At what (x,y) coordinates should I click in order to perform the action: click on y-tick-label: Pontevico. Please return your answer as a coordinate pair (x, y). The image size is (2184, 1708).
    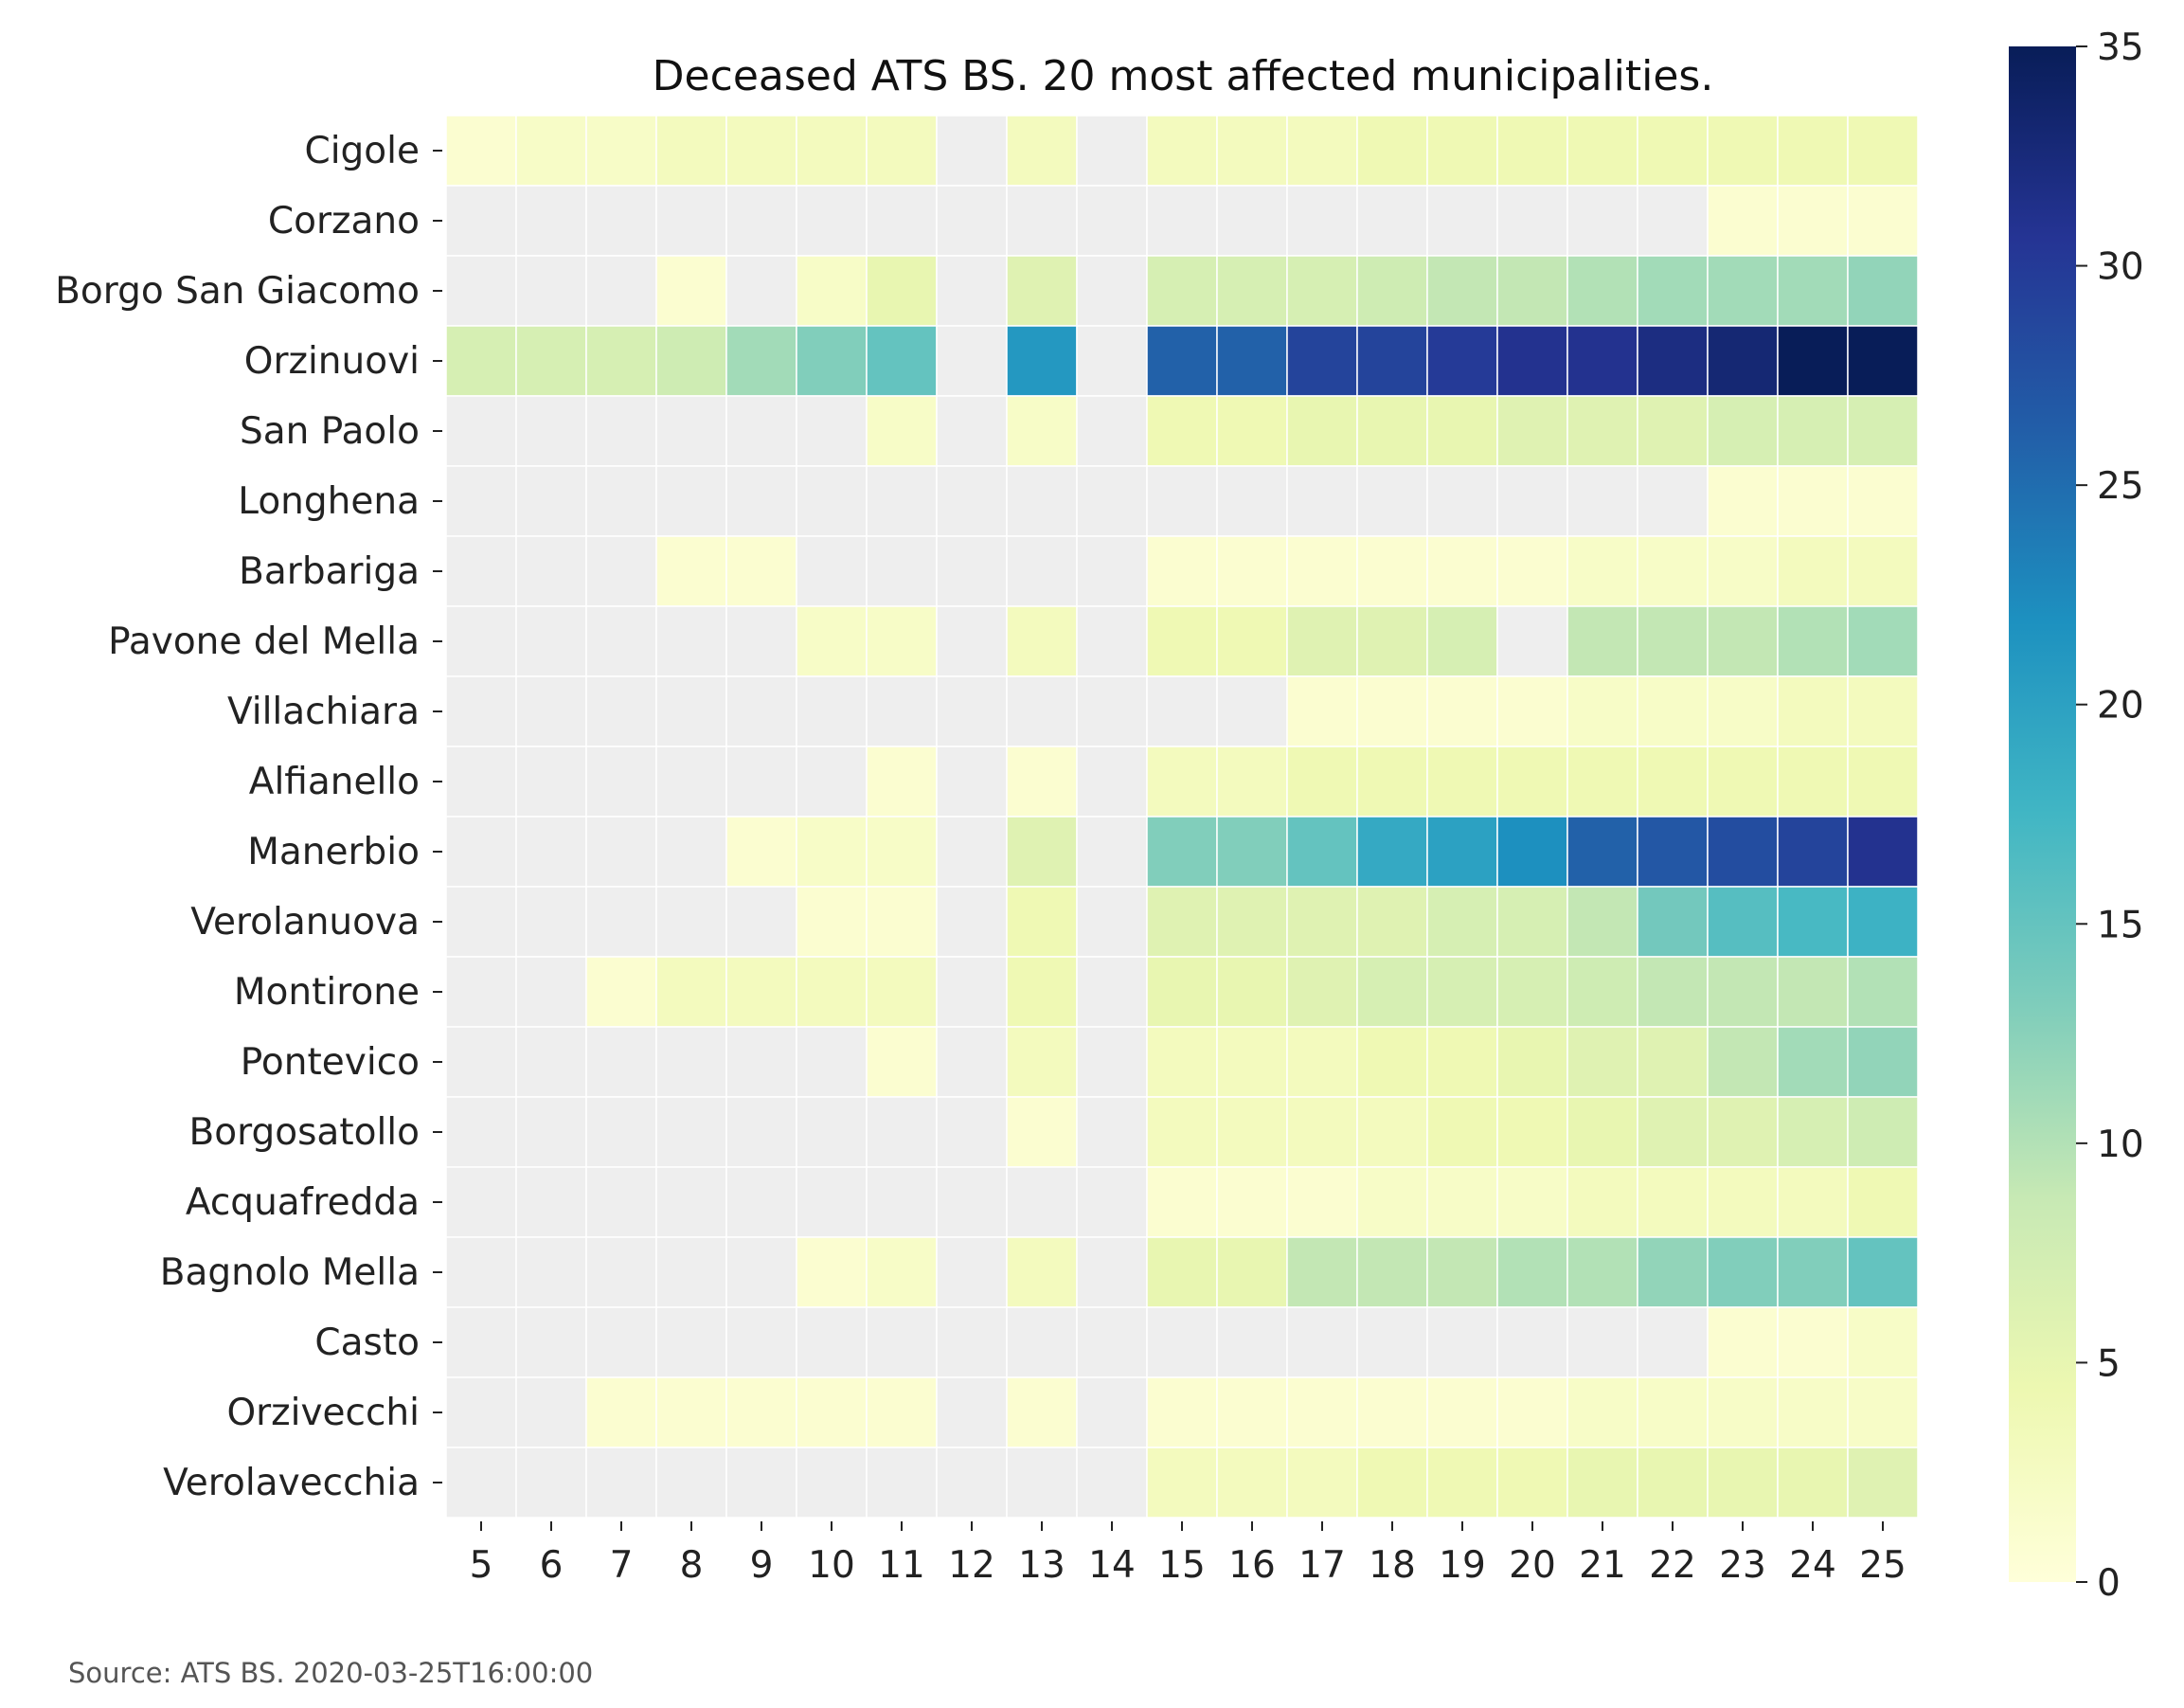
    Looking at the image, I should click on (330, 1062).